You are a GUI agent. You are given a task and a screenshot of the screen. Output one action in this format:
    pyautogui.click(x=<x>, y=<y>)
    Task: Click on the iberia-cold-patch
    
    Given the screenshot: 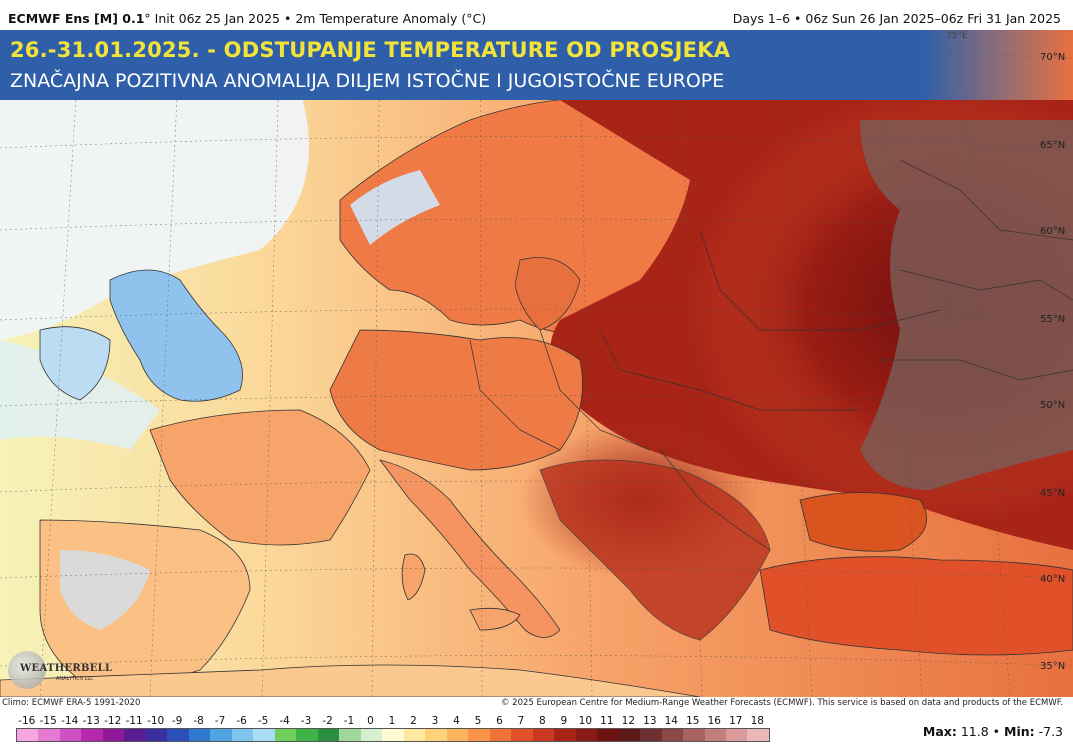 What is the action you would take?
    pyautogui.click(x=105, y=590)
    